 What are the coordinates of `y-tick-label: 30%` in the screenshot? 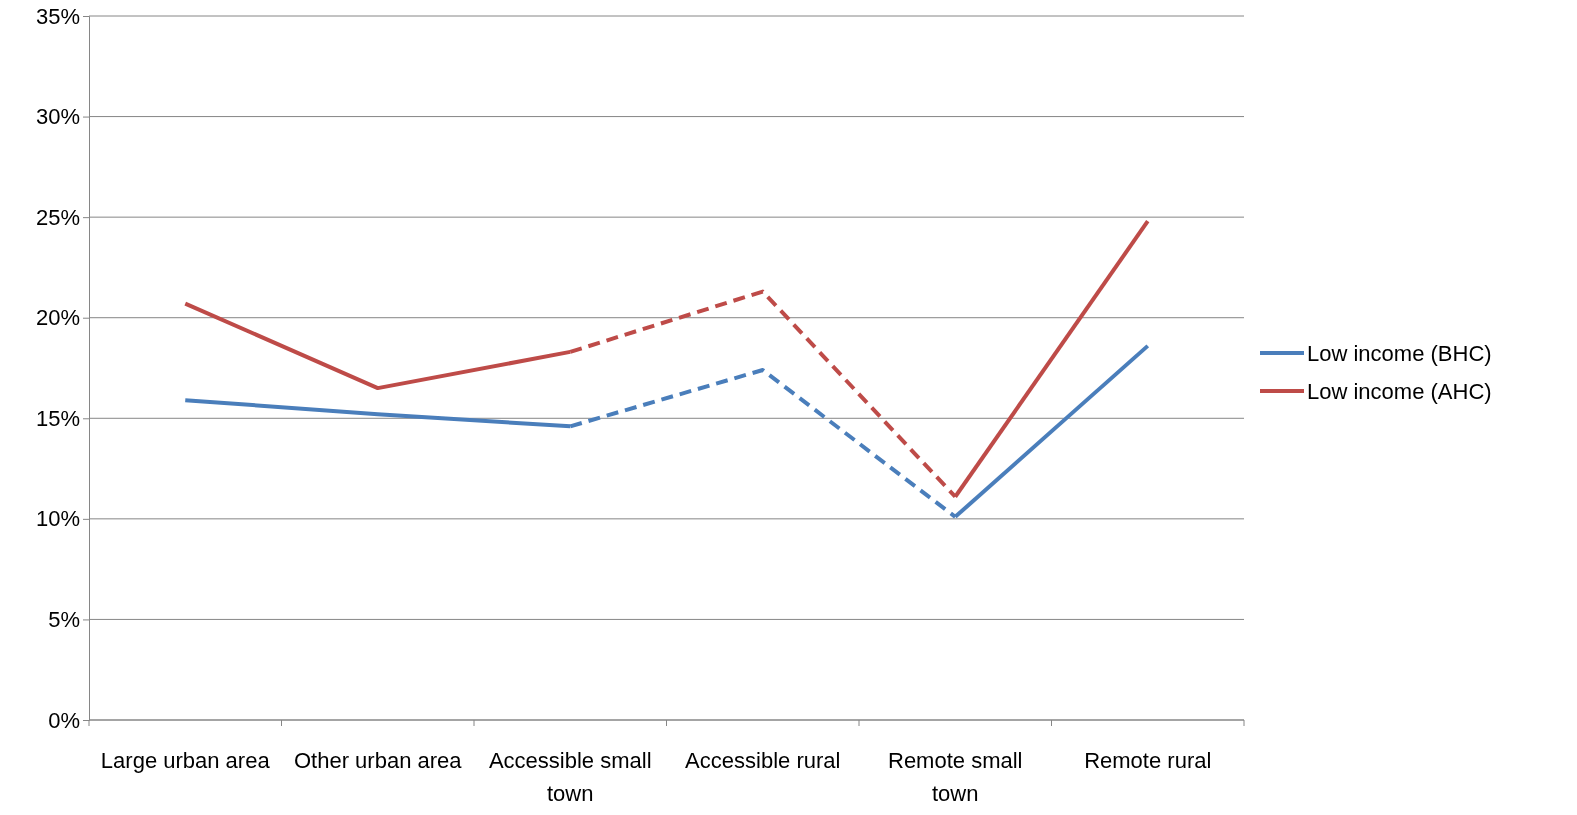 It's located at (57, 117).